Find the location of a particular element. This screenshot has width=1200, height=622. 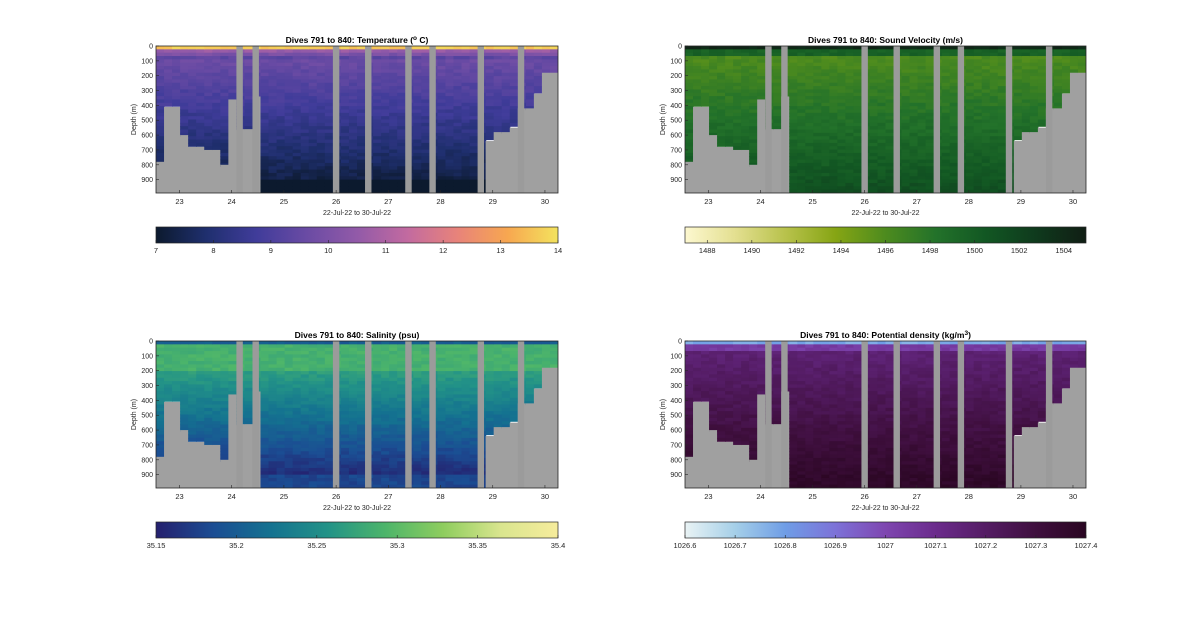

x-tick-label: 24 is located at coordinates (760, 201).